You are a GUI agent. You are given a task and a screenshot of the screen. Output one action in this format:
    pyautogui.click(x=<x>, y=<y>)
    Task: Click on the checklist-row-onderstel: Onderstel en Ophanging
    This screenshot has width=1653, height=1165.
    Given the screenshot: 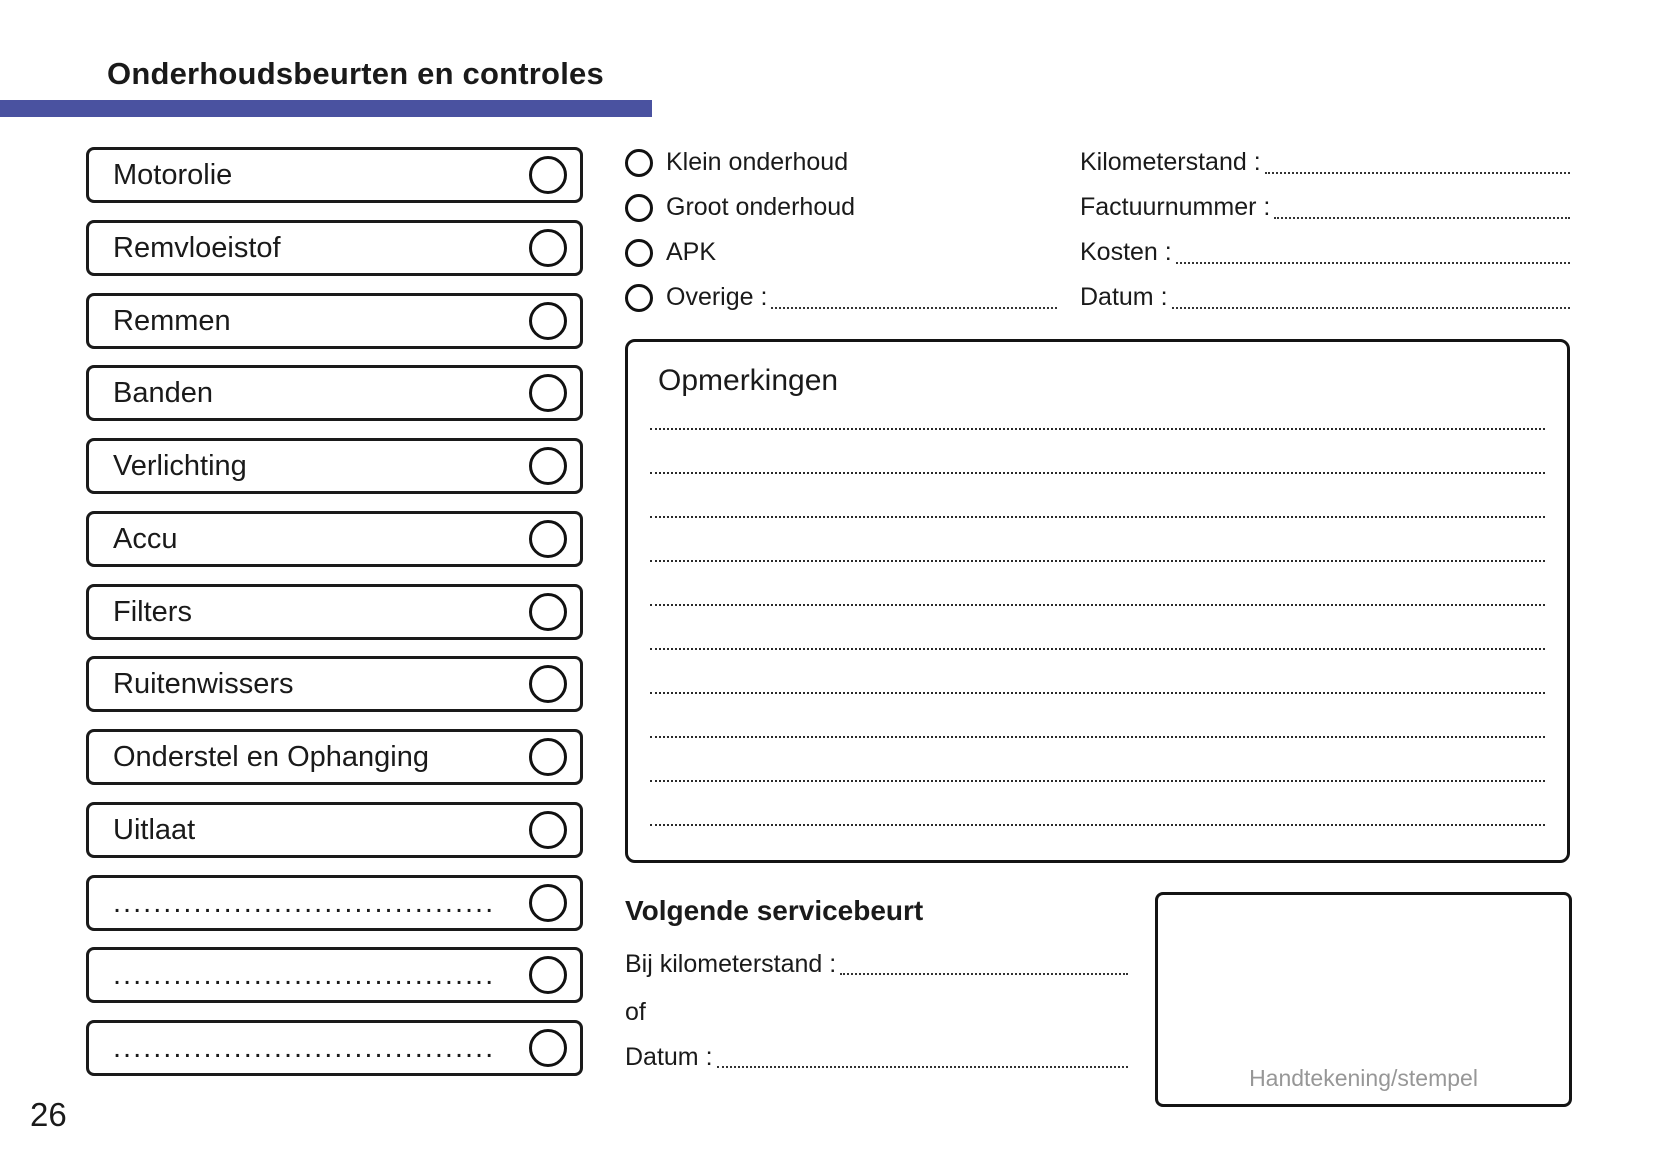 What is the action you would take?
    pyautogui.click(x=334, y=757)
    